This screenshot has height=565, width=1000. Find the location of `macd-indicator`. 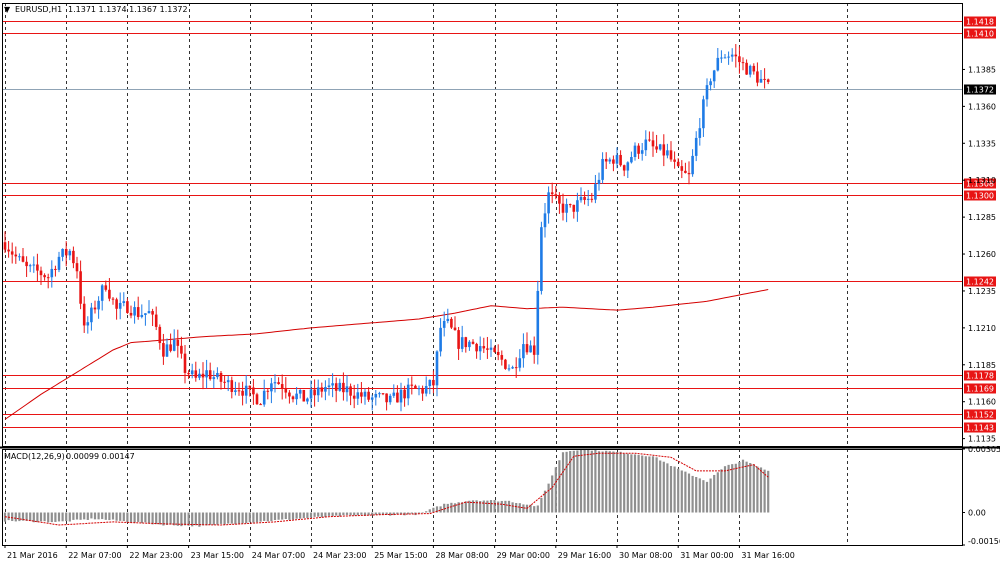

macd-indicator is located at coordinates (386, 488).